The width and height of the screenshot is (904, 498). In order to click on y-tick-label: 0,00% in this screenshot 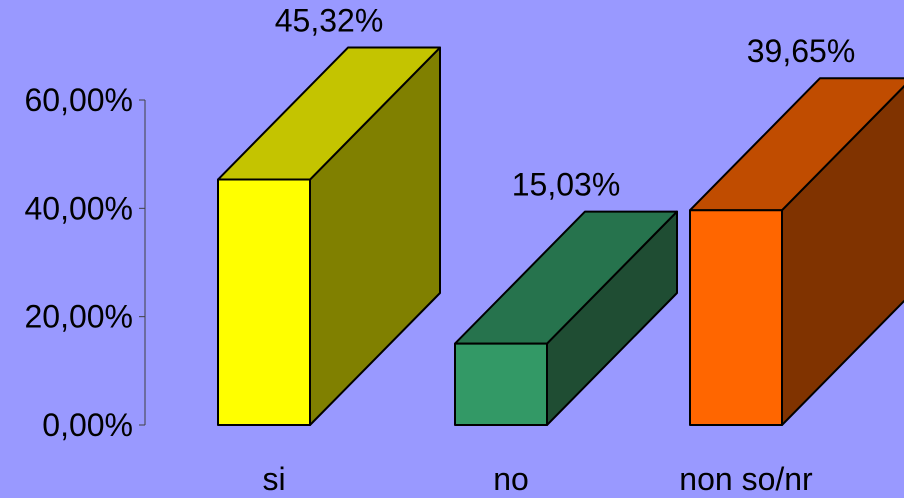, I will do `click(87, 425)`.